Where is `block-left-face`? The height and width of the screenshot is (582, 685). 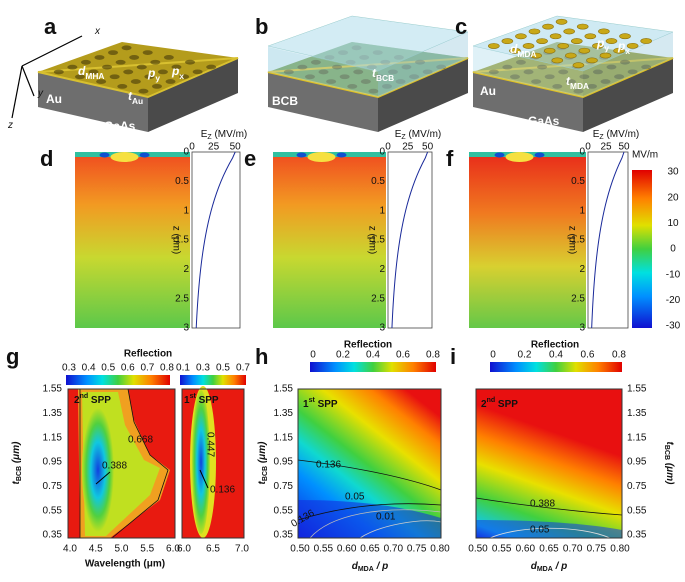
block-left-face is located at coordinates (93, 102).